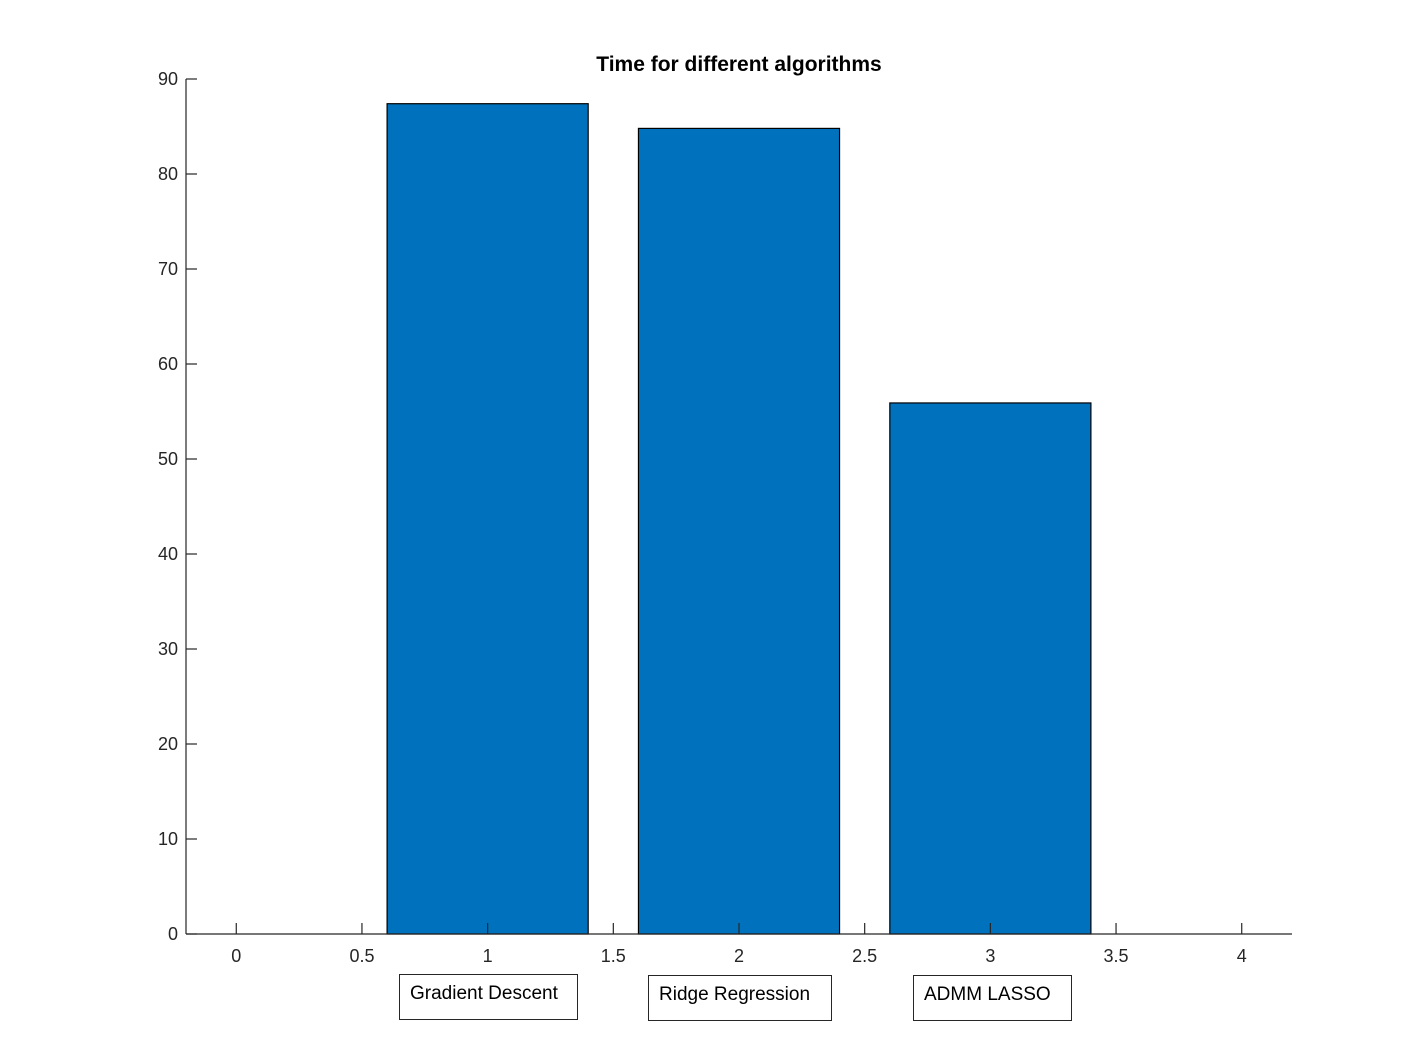  Describe the element at coordinates (168, 839) in the screenshot. I see `y-tick-label: 10` at that location.